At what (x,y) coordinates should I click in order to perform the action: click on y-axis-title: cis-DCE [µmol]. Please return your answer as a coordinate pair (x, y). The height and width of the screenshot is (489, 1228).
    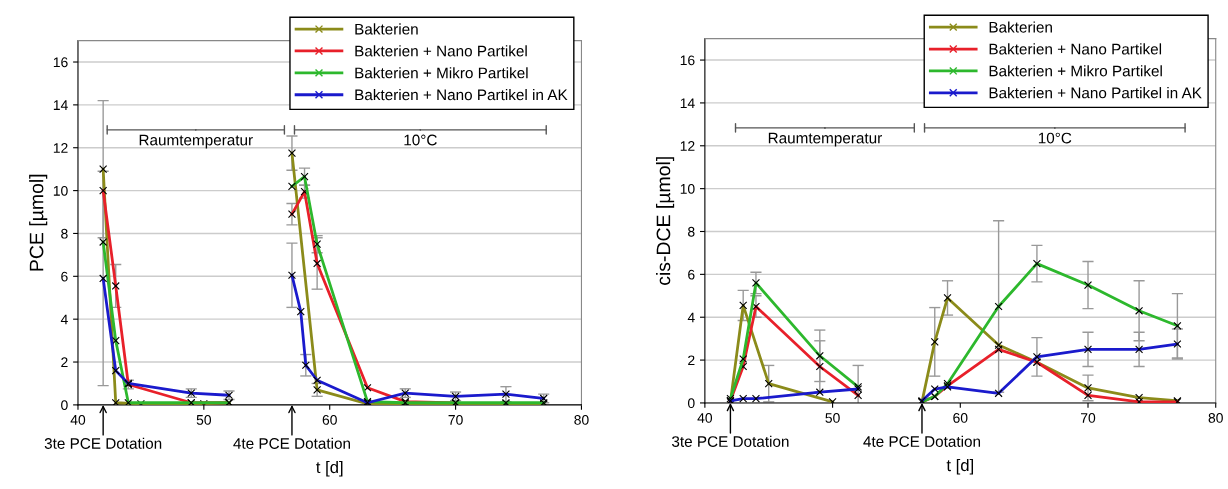
    Looking at the image, I should click on (665, 221).